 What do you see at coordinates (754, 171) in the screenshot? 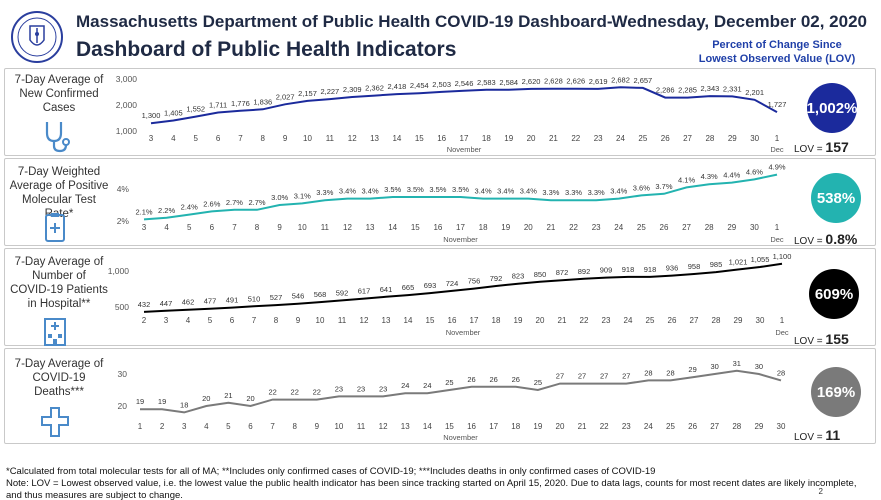
I see `data-label: 4.6%` at bounding box center [754, 171].